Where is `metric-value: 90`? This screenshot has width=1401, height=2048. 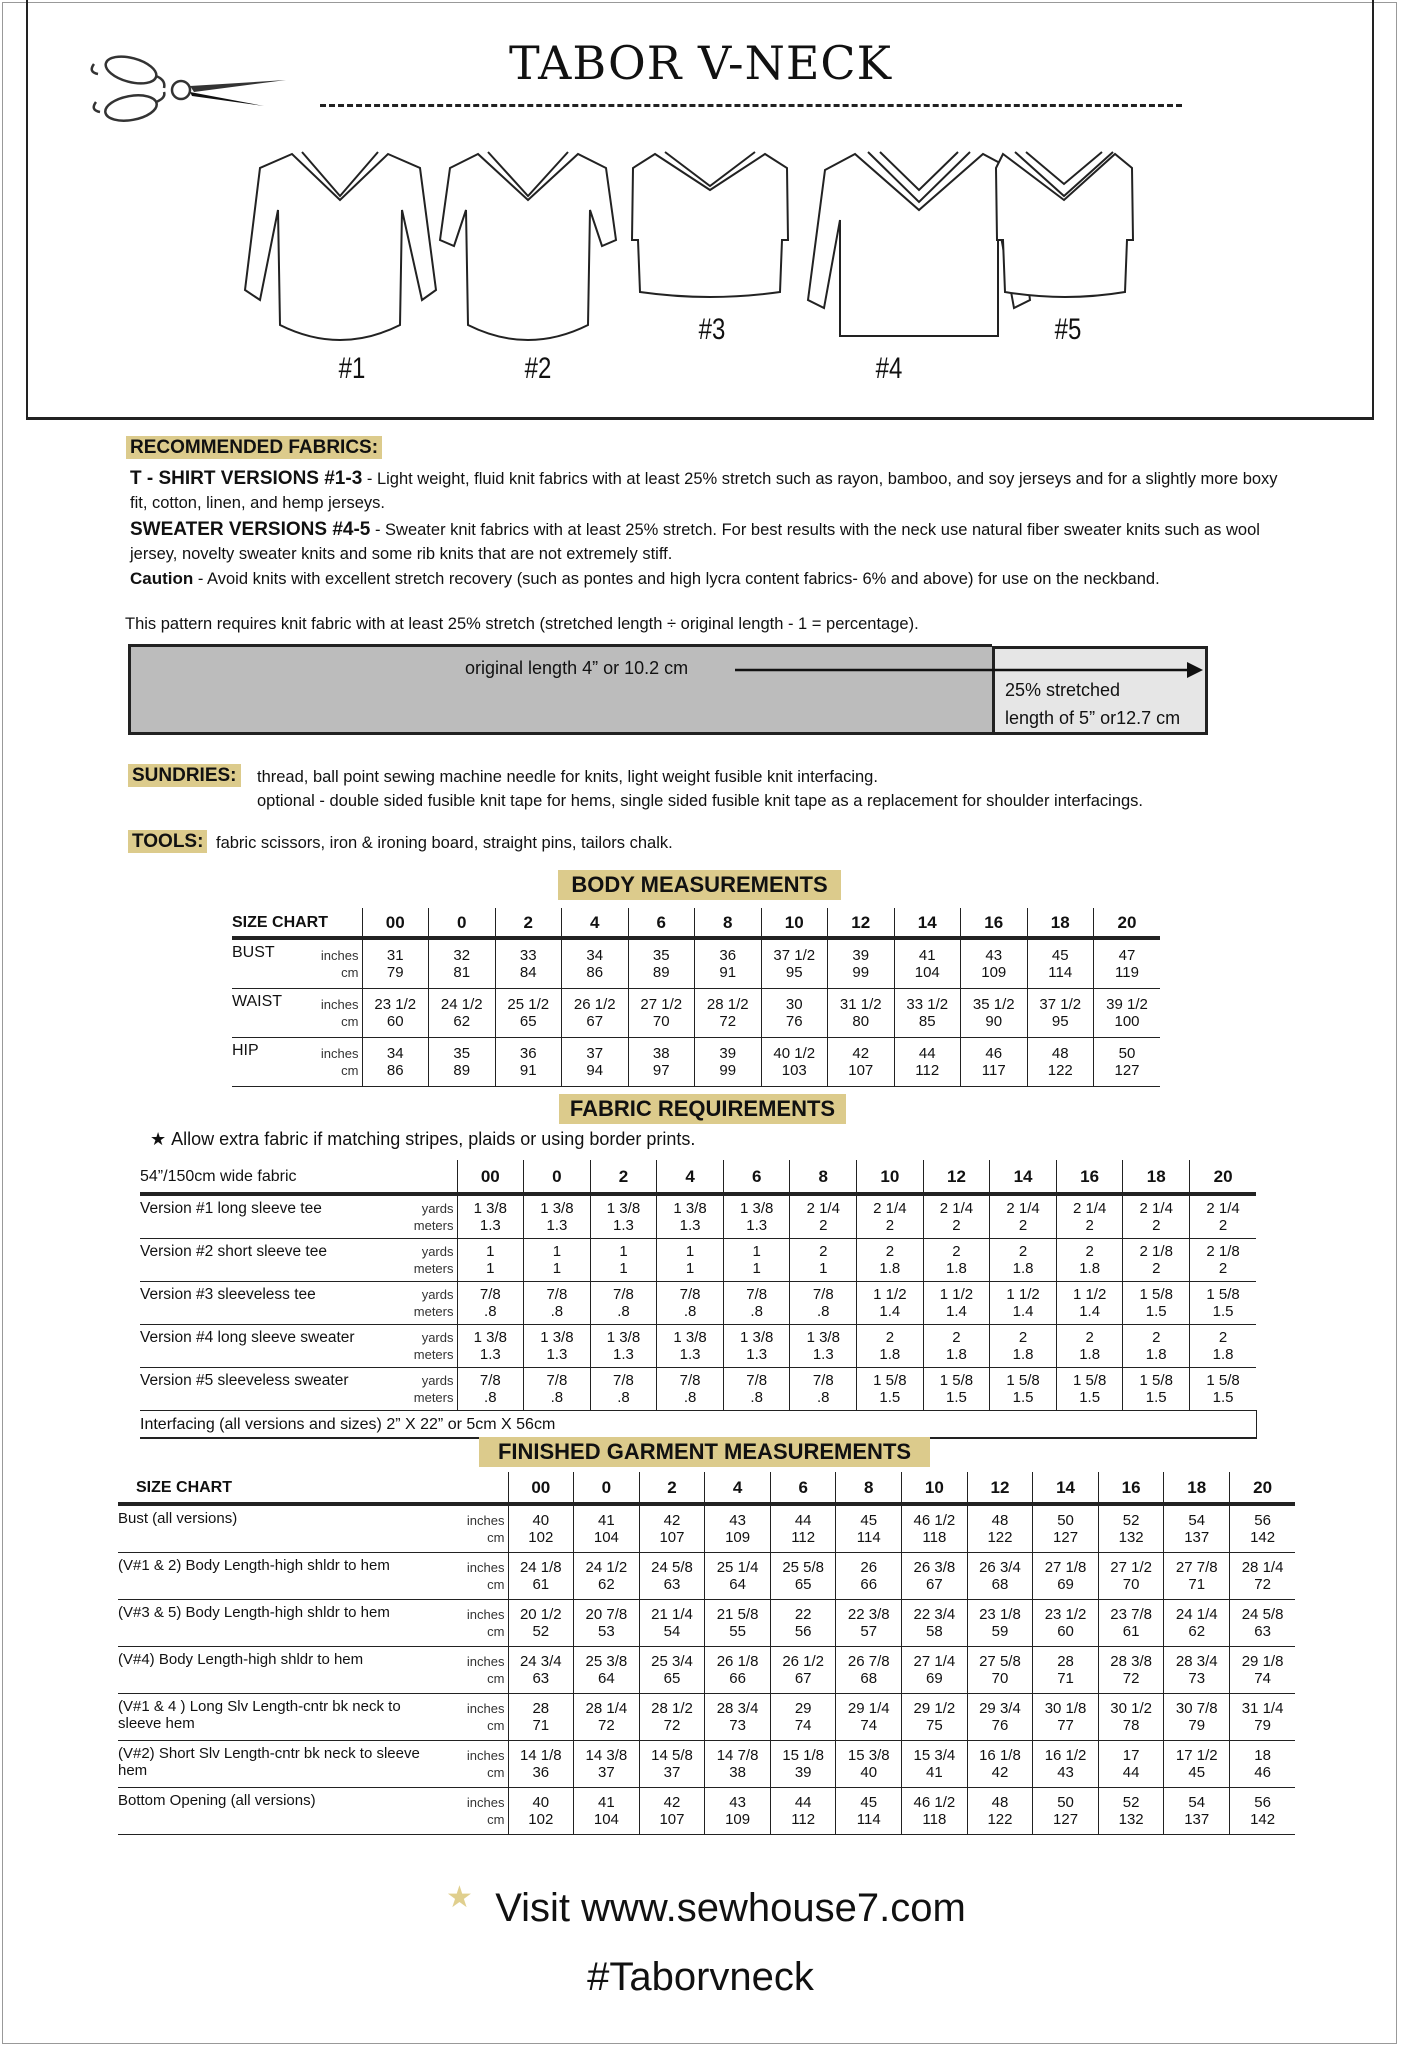 metric-value: 90 is located at coordinates (994, 1021).